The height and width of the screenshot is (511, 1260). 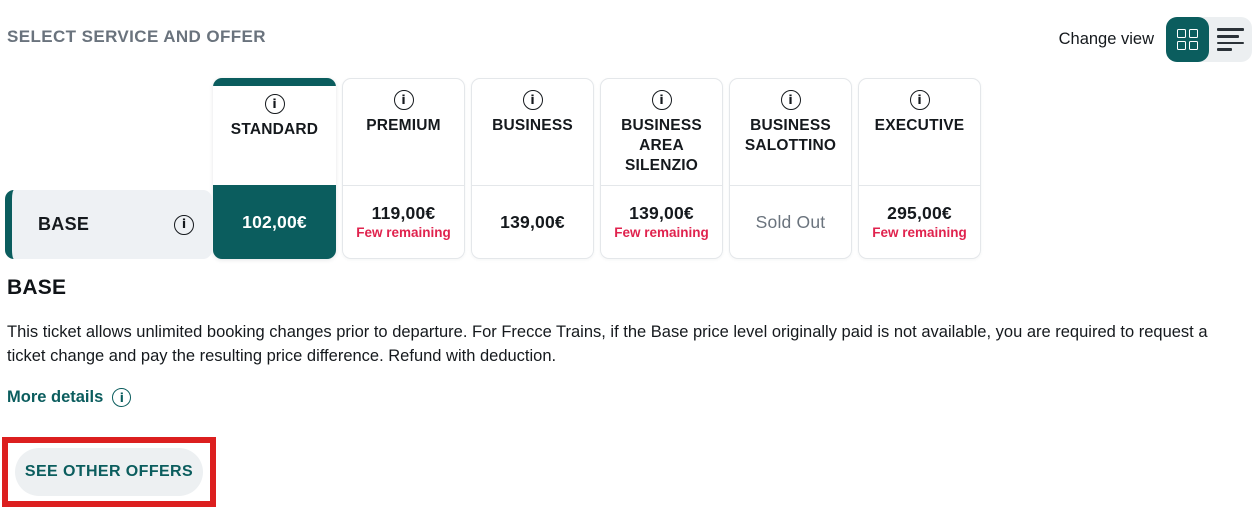 I want to click on view-toggle, so click(x=1209, y=39).